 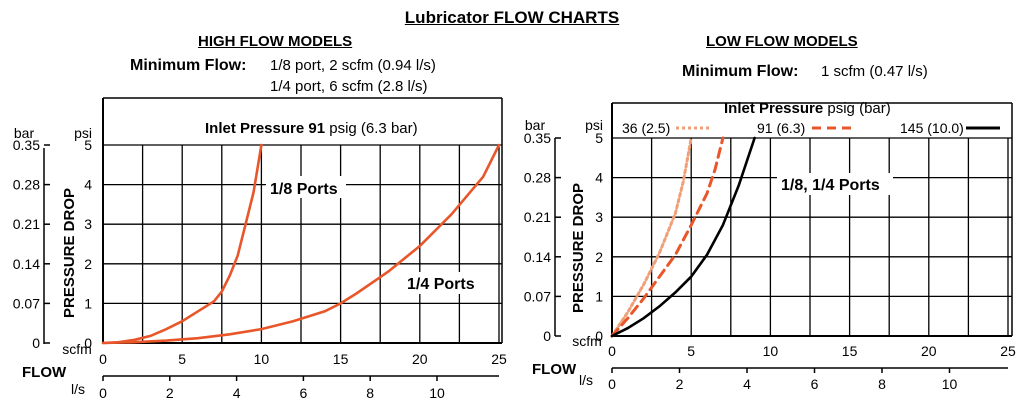 What do you see at coordinates (26, 303) in the screenshot?
I see `left-y2-tick-label: 0.07` at bounding box center [26, 303].